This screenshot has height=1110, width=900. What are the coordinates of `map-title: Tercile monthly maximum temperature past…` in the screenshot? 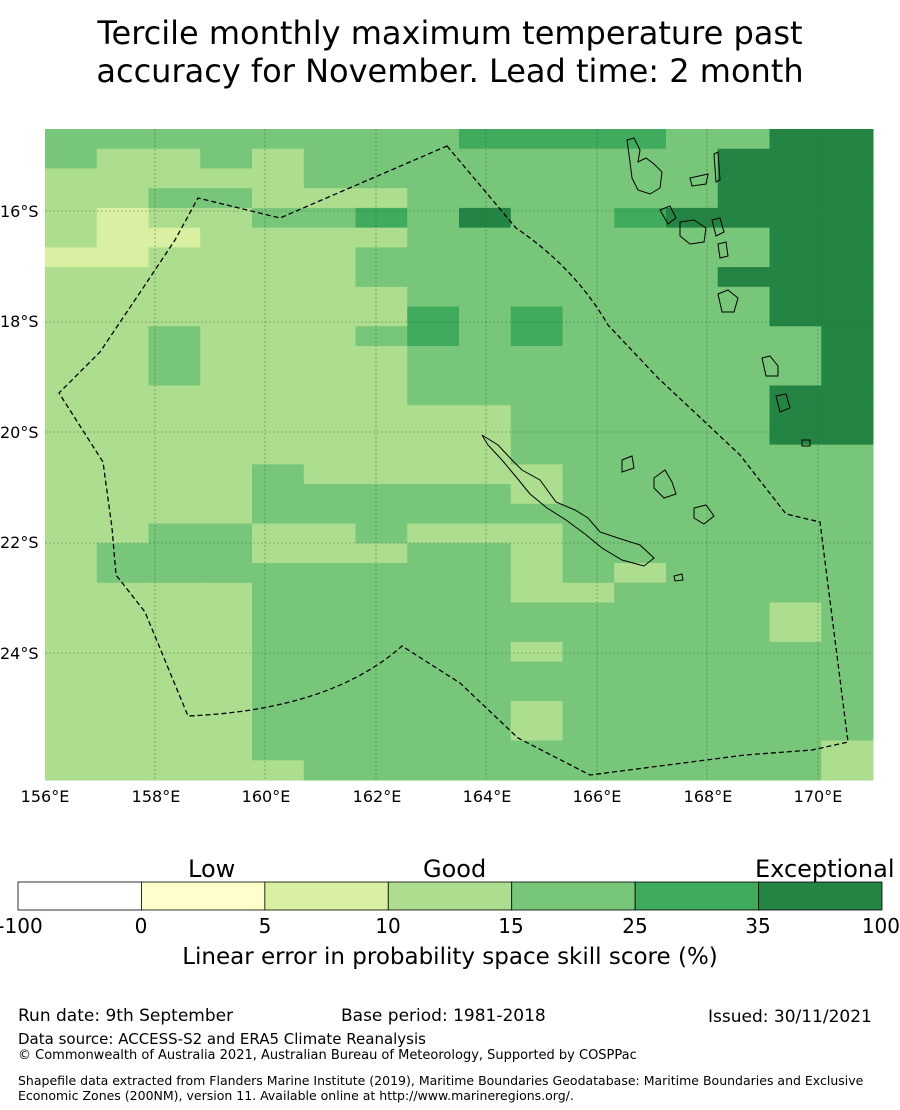 It's located at (450, 52).